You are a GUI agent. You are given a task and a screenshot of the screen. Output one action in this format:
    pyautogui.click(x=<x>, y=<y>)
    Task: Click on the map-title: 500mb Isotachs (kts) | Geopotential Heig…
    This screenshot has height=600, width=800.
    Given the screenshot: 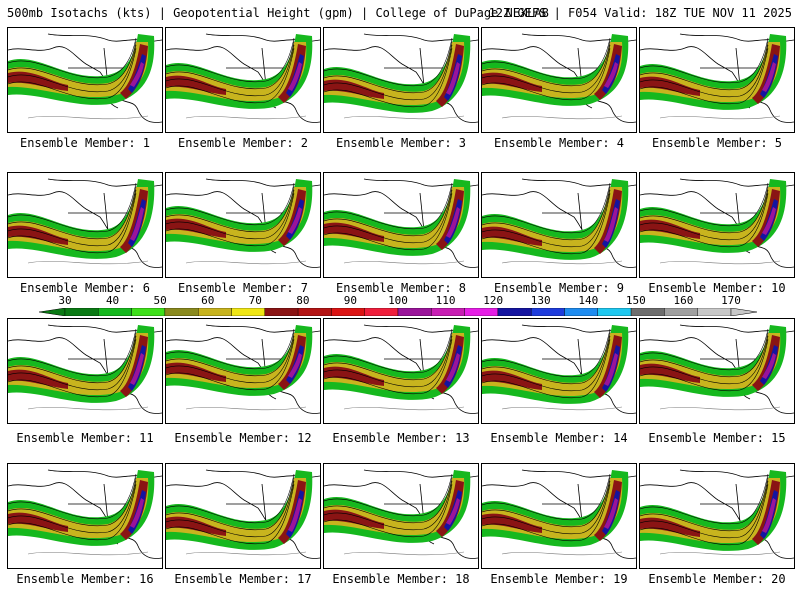 What is the action you would take?
    pyautogui.click(x=278, y=13)
    